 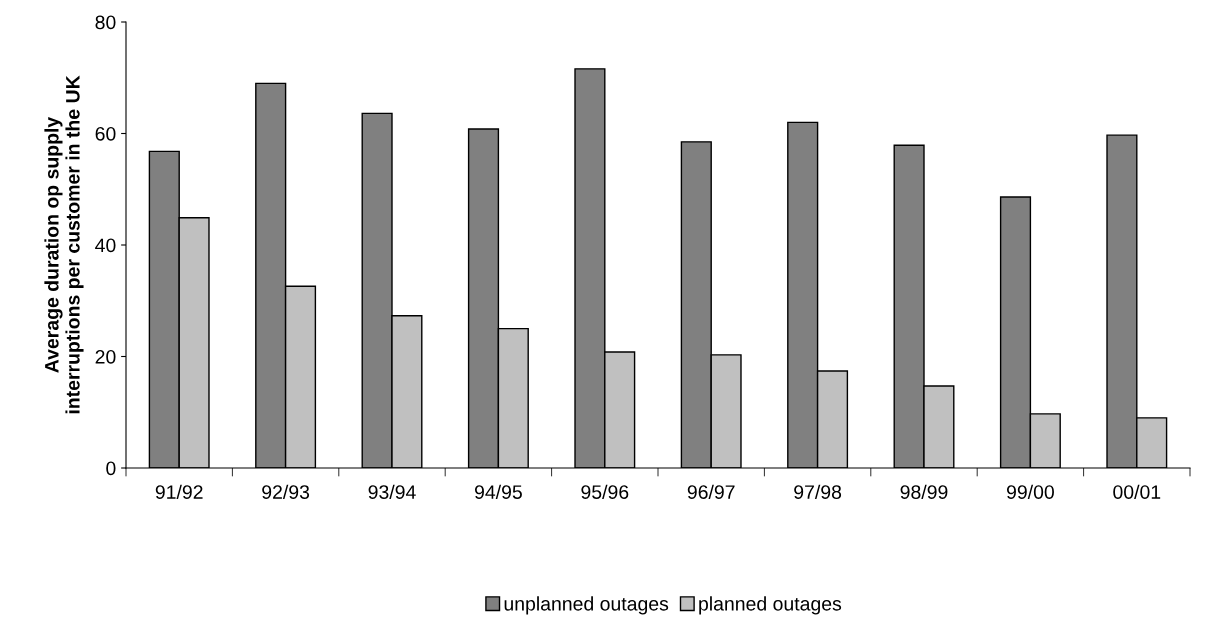 I want to click on x-tick-label: 99/00, so click(x=1030, y=491).